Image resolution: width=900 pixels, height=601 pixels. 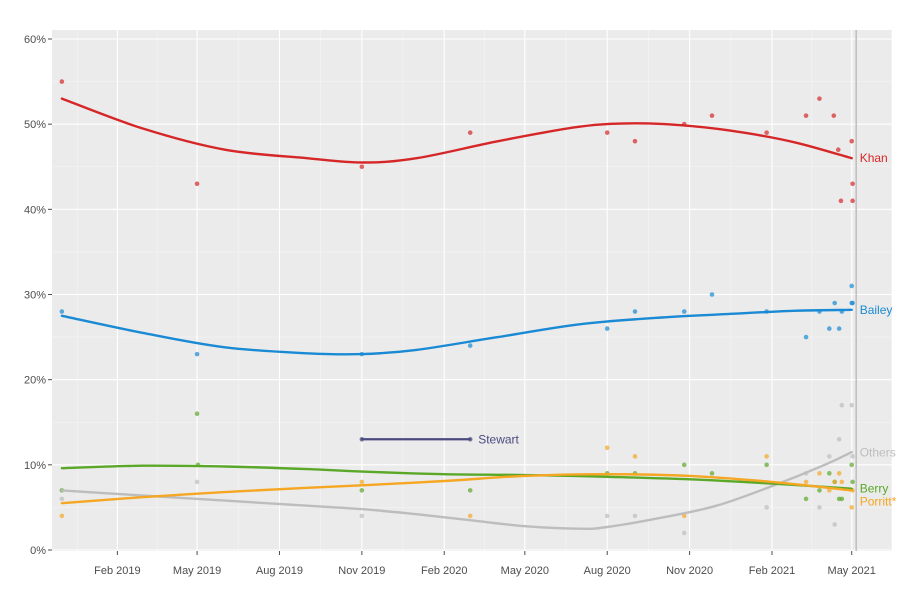 What do you see at coordinates (456, 332) in the screenshot?
I see `trend-line-bailey` at bounding box center [456, 332].